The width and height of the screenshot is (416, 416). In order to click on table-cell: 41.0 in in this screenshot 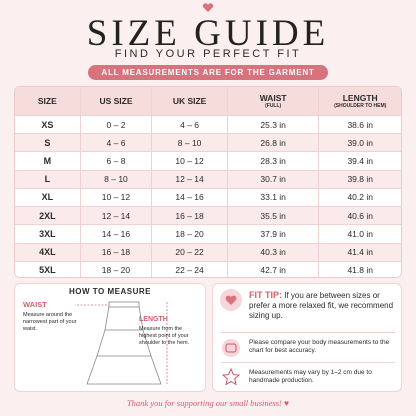, I will do `click(360, 233)`.